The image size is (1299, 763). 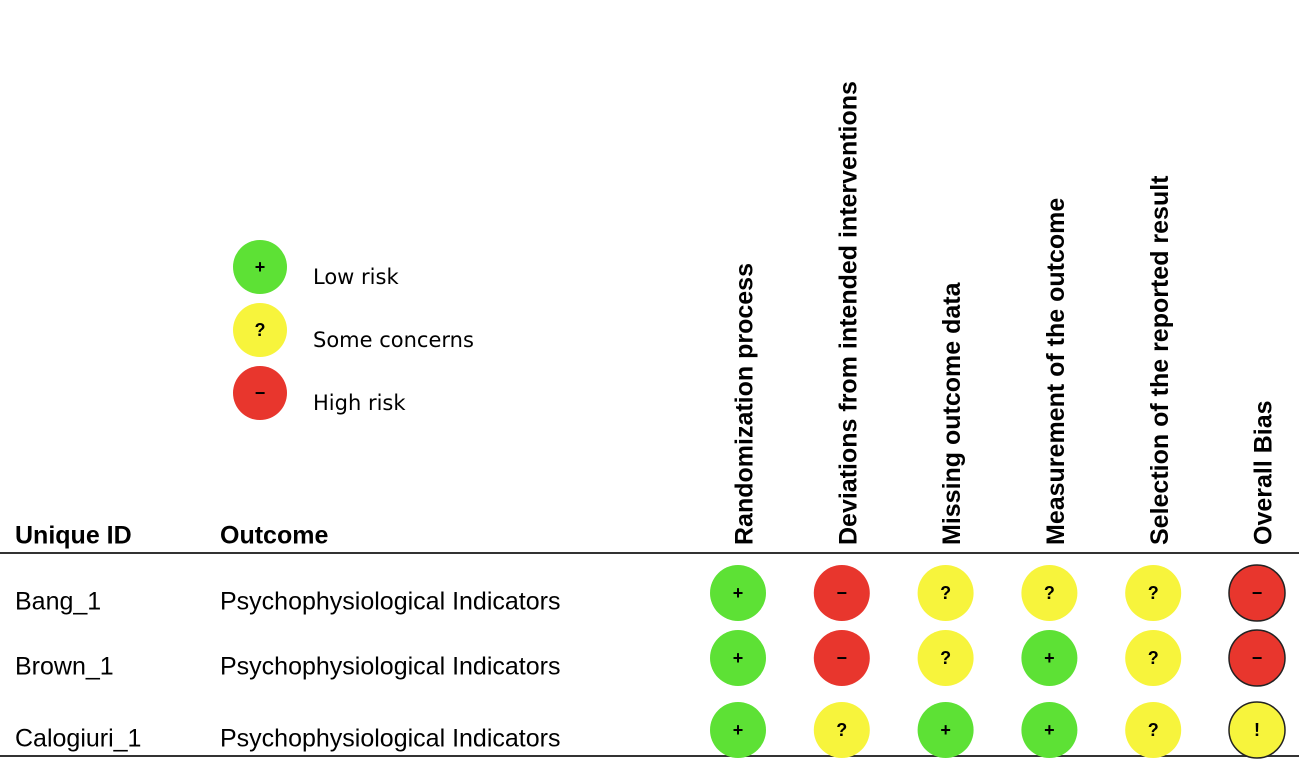 I want to click on row-id: Brown_1, so click(x=64, y=667).